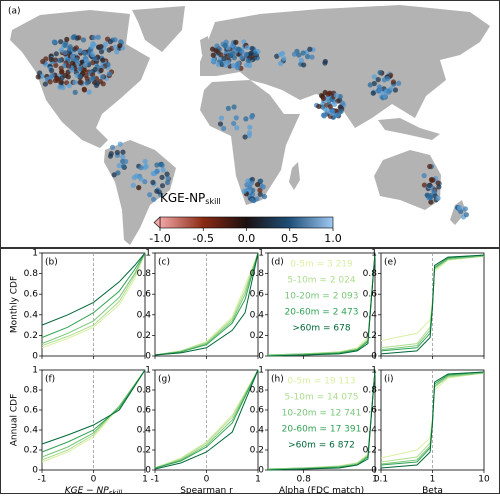 This screenshot has height=498, width=500. What do you see at coordinates (321, 265) in the screenshot?
I see `legend-entry: 0-5m = 3 219` at bounding box center [321, 265].